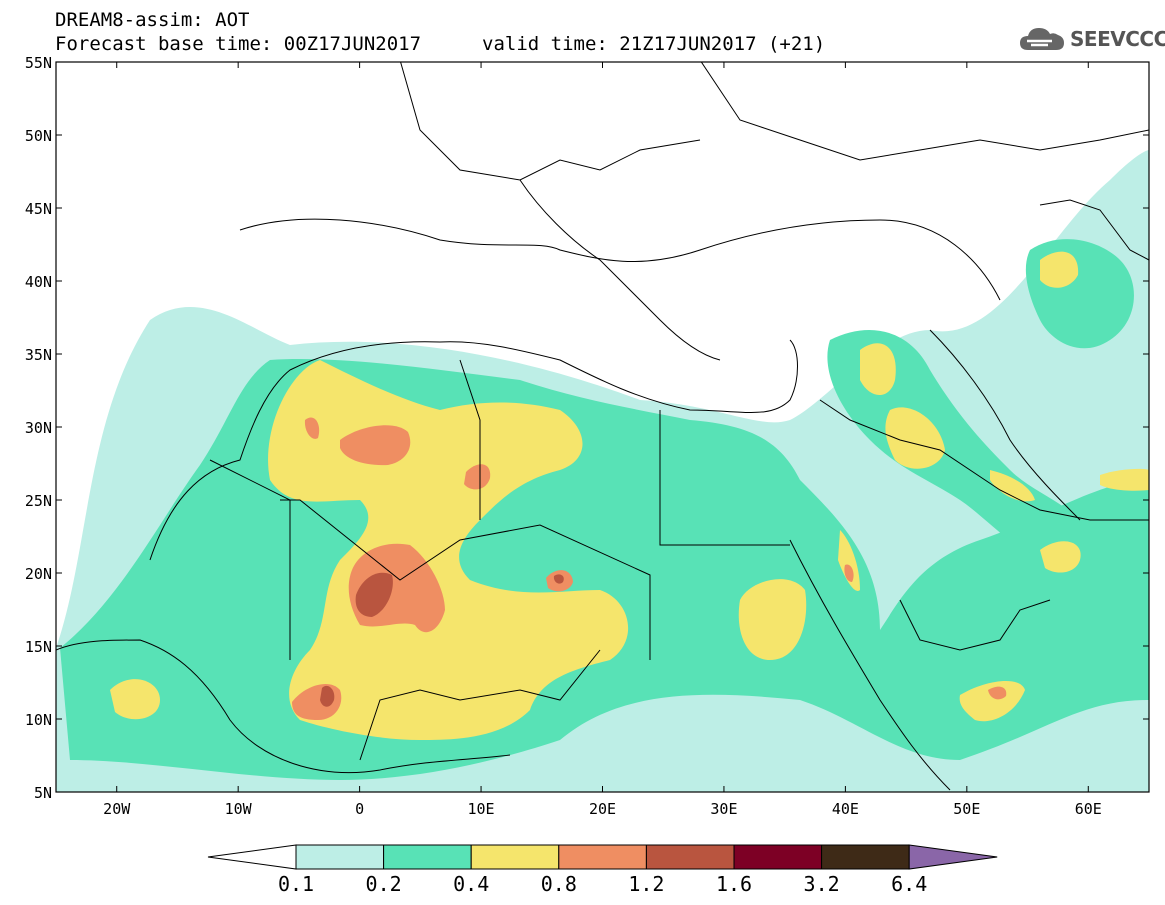 This screenshot has width=1165, height=905. What do you see at coordinates (359, 809) in the screenshot?
I see `lon-label: 0` at bounding box center [359, 809].